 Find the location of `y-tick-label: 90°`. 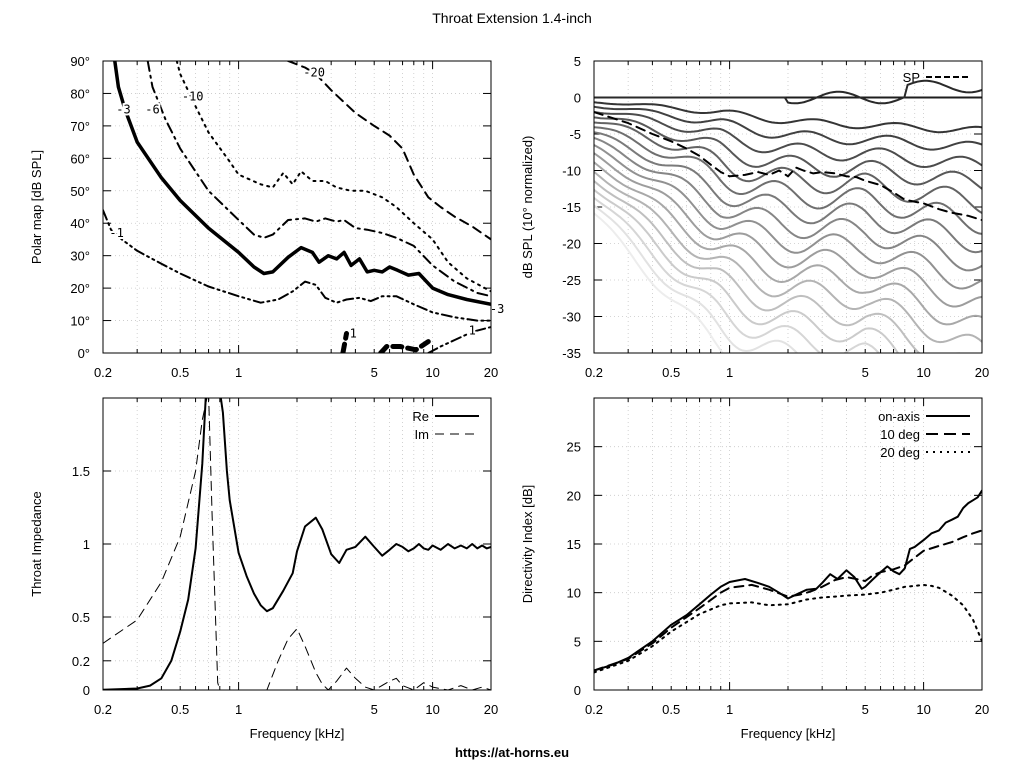

y-tick-label: 90° is located at coordinates (80, 61).